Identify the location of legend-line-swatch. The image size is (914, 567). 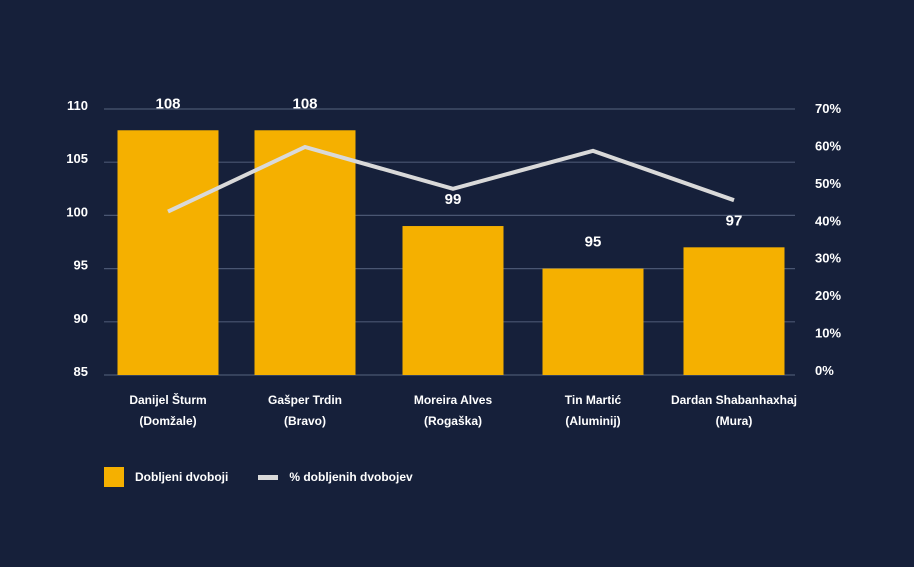
(268, 477).